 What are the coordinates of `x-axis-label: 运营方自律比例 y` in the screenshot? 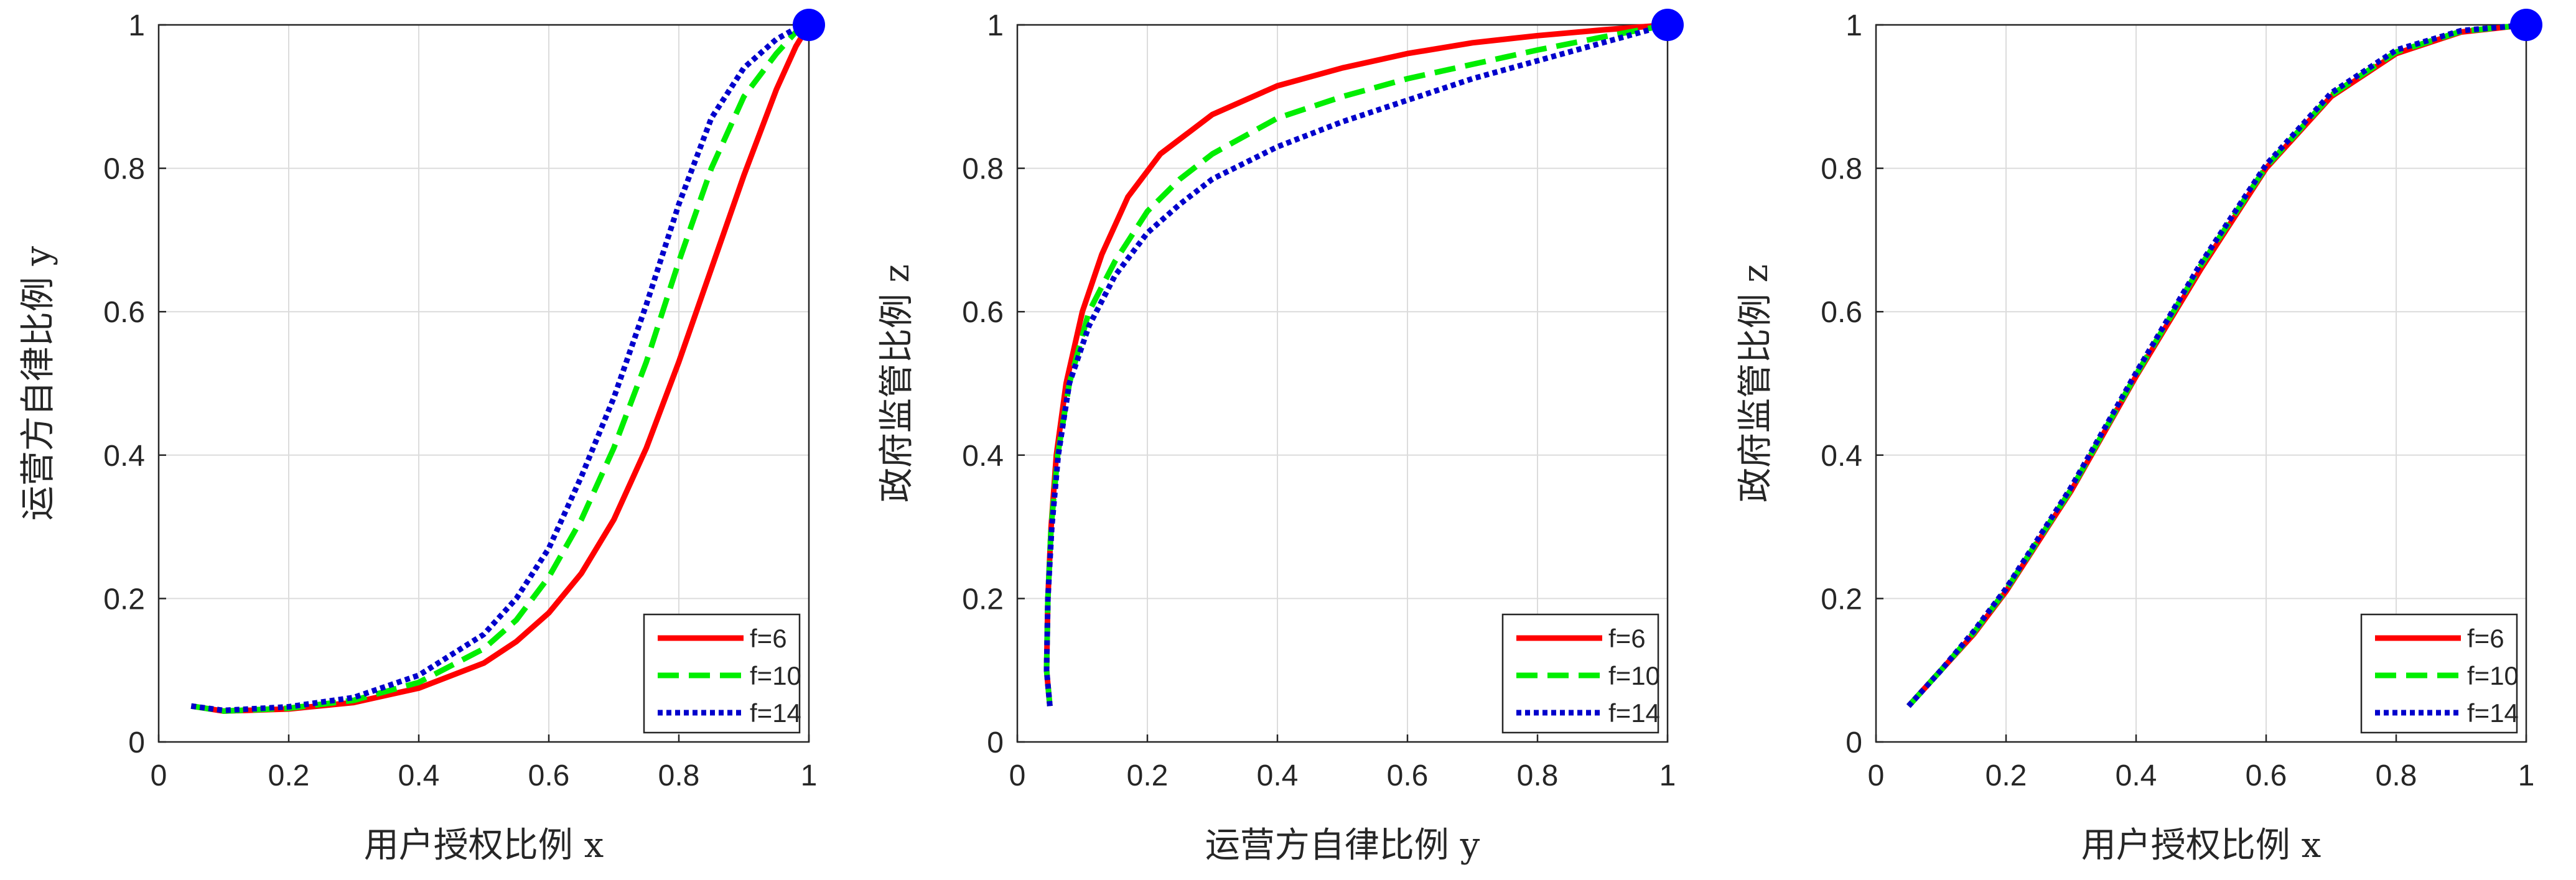 It's located at (1342, 845).